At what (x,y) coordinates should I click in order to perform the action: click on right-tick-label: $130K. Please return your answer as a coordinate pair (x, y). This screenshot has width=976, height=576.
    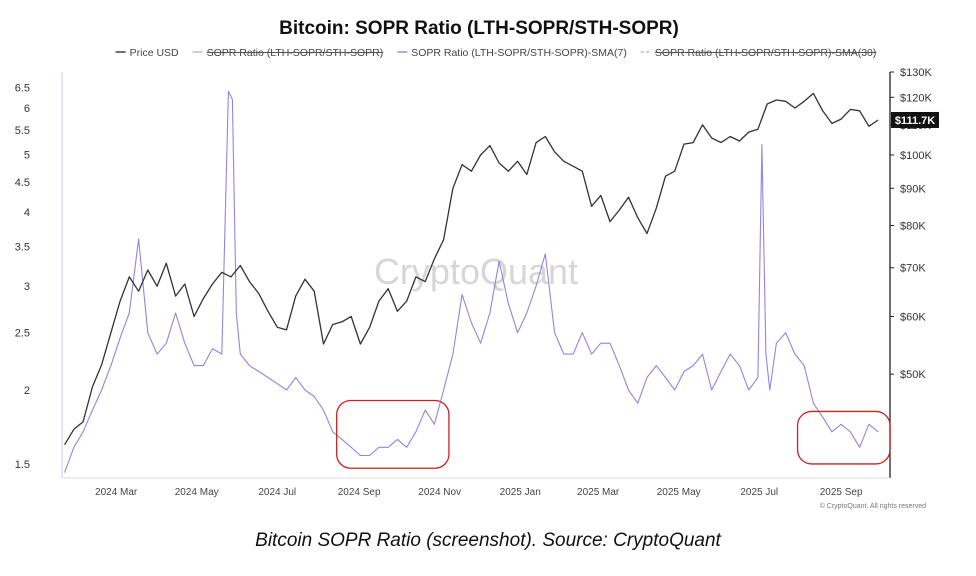
    Looking at the image, I should click on (916, 73).